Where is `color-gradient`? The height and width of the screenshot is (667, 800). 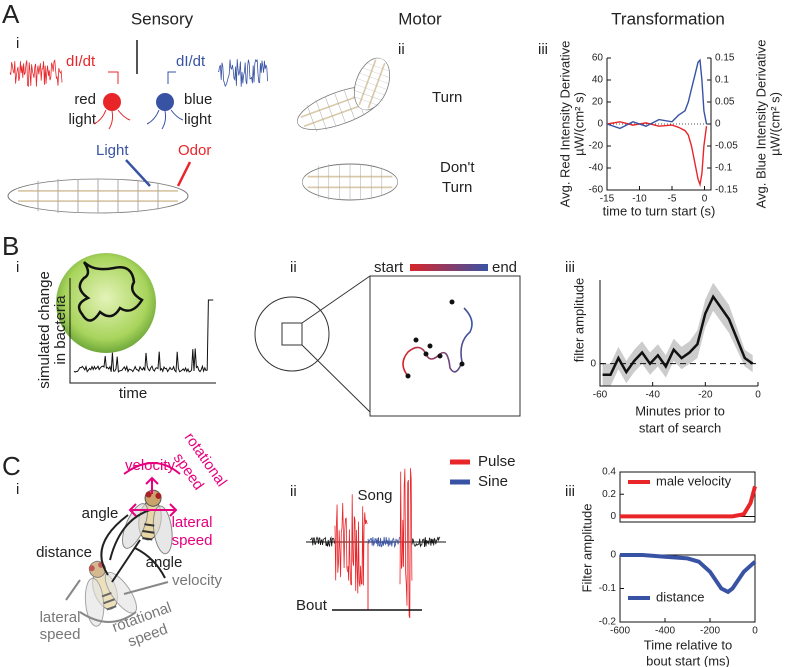 color-gradient is located at coordinates (449, 267).